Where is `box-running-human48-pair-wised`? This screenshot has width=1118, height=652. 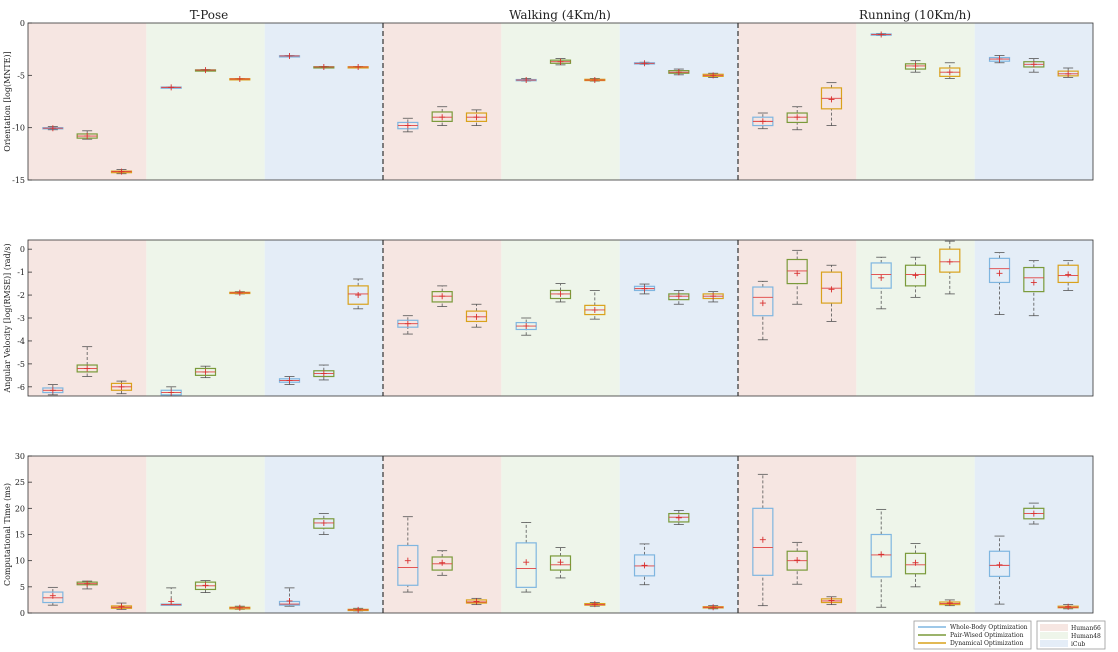
box-running-human48-pair-wised is located at coordinates (915, 565).